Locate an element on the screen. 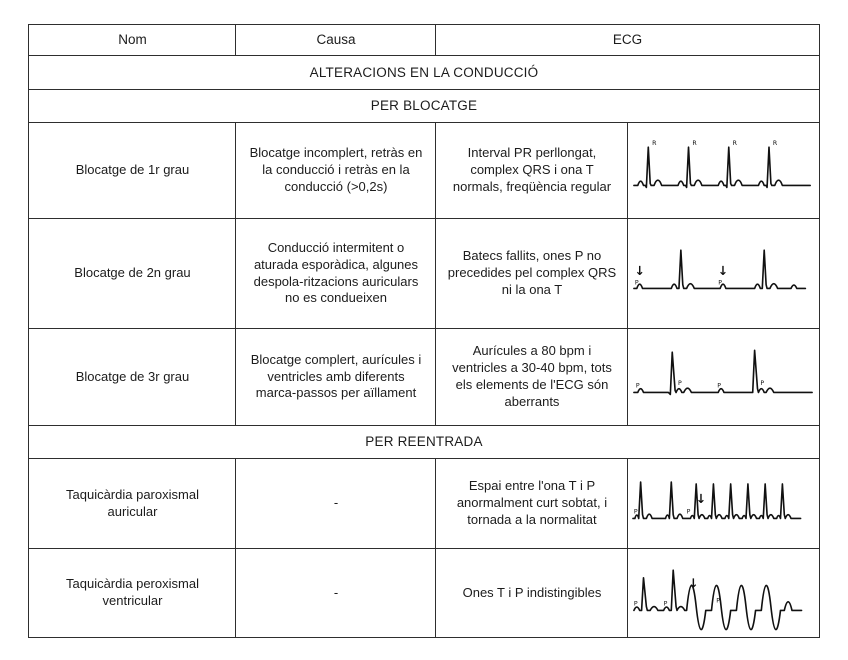  cell-nom: Taquicàrdia paroxismal auricular is located at coordinates (132, 503).